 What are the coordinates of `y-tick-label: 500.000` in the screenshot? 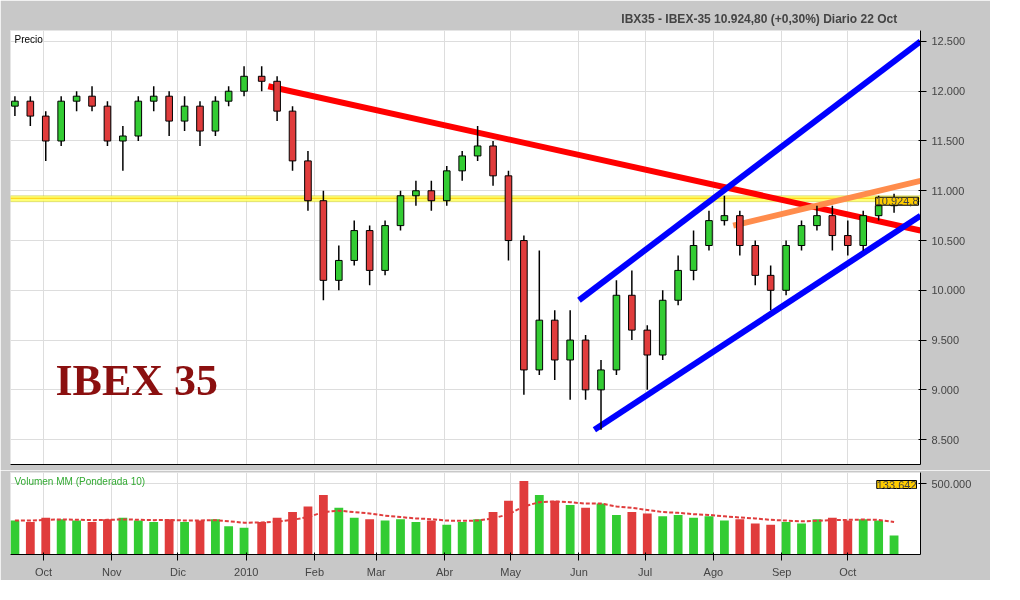 It's located at (951, 483).